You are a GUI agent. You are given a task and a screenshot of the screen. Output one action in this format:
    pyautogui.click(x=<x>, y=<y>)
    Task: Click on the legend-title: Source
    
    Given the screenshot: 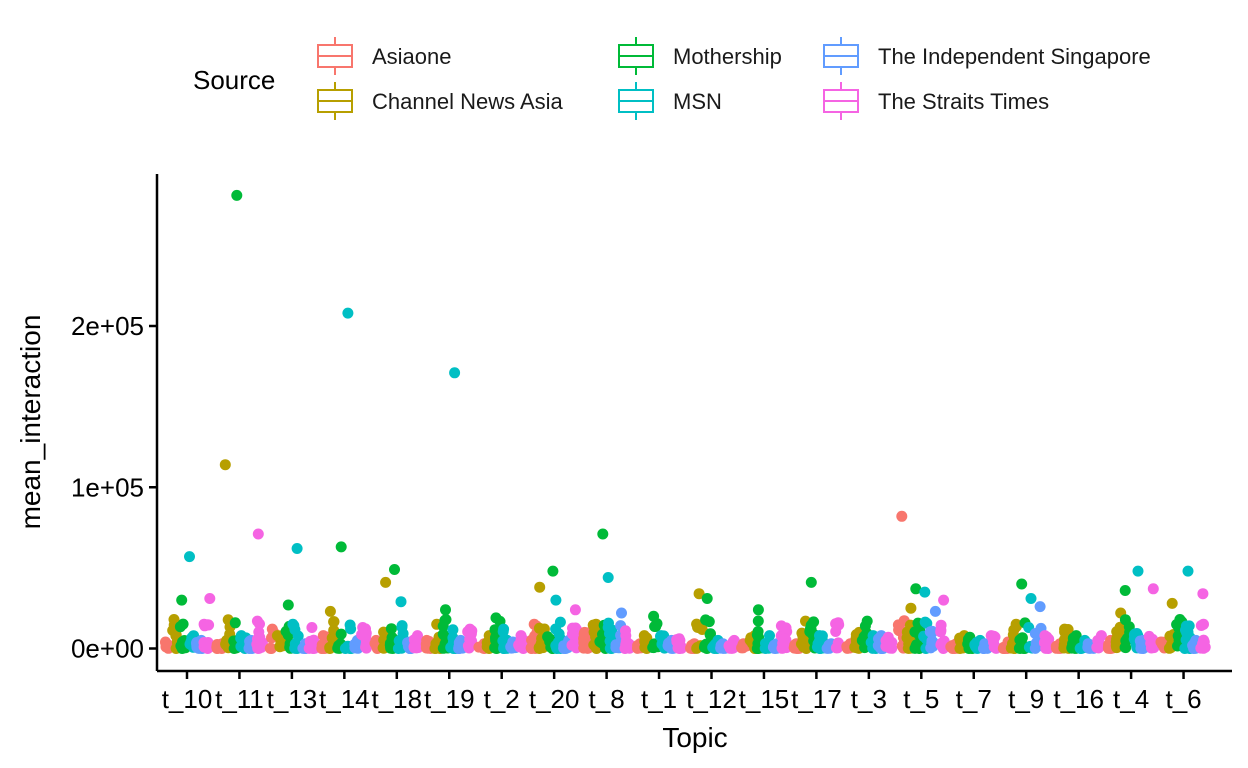 What is the action you would take?
    pyautogui.click(x=234, y=80)
    